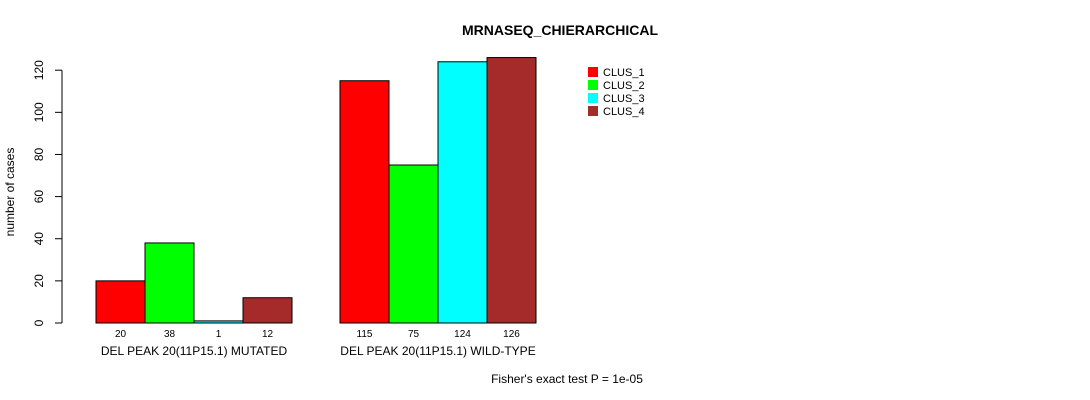 The height and width of the screenshot is (400, 1090). I want to click on legend-label: CLUS_4, so click(624, 112).